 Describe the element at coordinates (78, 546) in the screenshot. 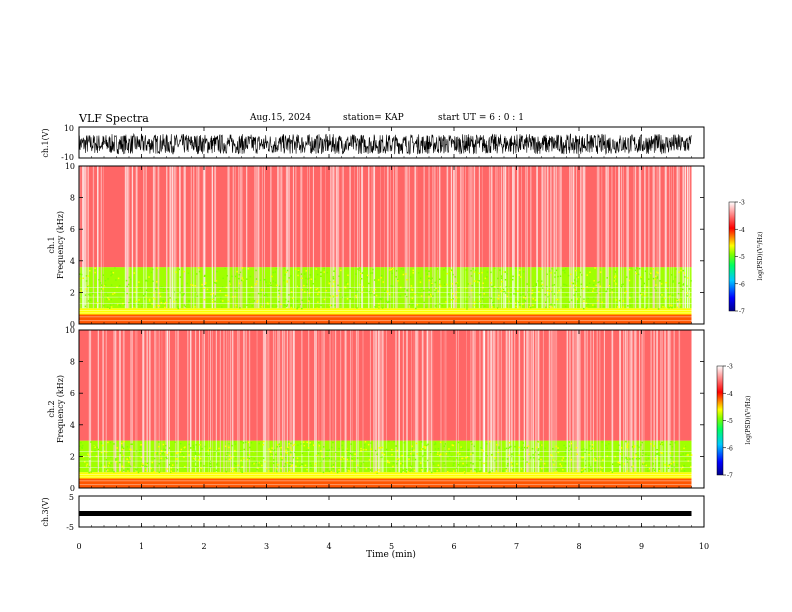

I see `xtick-label: 0` at that location.